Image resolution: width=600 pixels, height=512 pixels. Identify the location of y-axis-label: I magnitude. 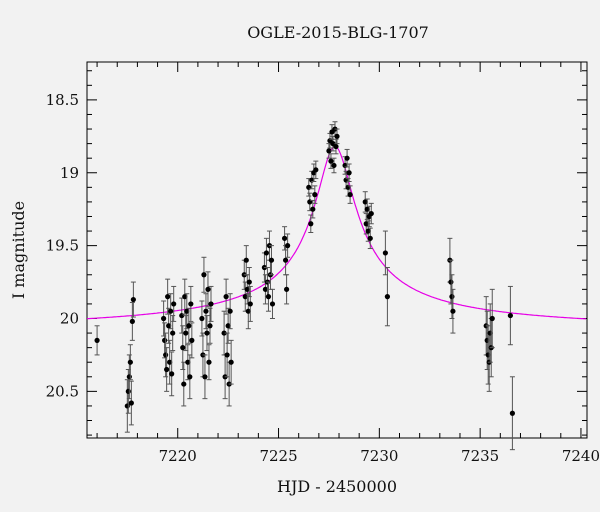
(18, 250).